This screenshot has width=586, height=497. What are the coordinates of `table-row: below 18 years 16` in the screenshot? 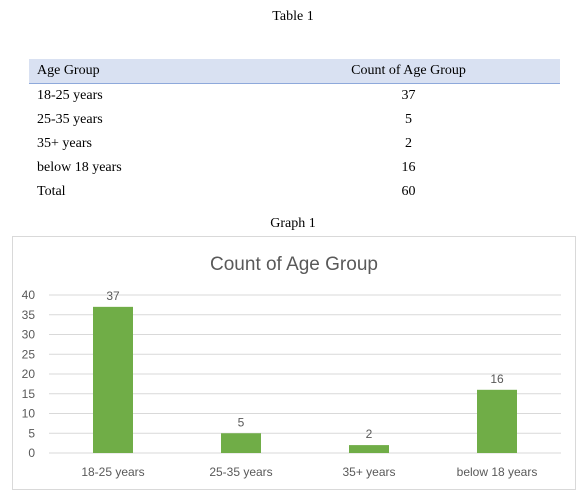 It's located at (294, 168).